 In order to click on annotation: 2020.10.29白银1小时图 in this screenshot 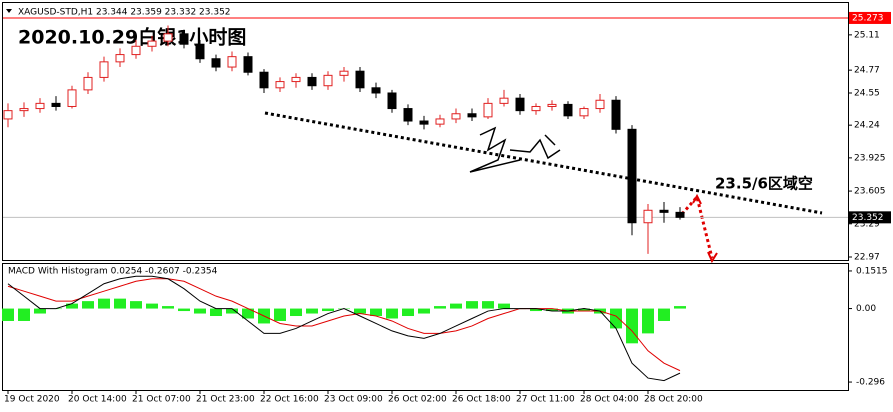, I will do `click(132, 37)`.